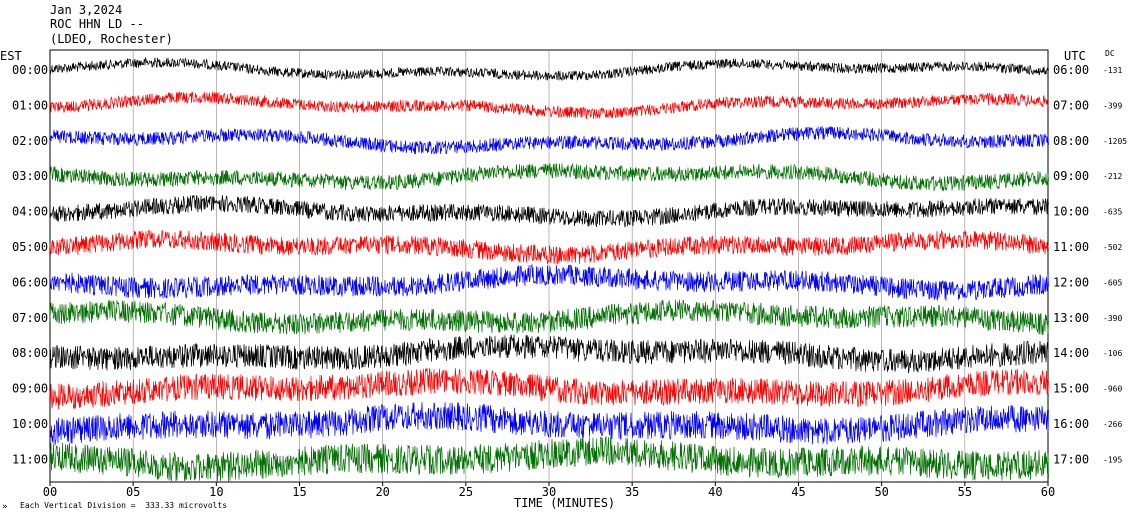 The height and width of the screenshot is (519, 1130). I want to click on x-tick-label: 20, so click(382, 492).